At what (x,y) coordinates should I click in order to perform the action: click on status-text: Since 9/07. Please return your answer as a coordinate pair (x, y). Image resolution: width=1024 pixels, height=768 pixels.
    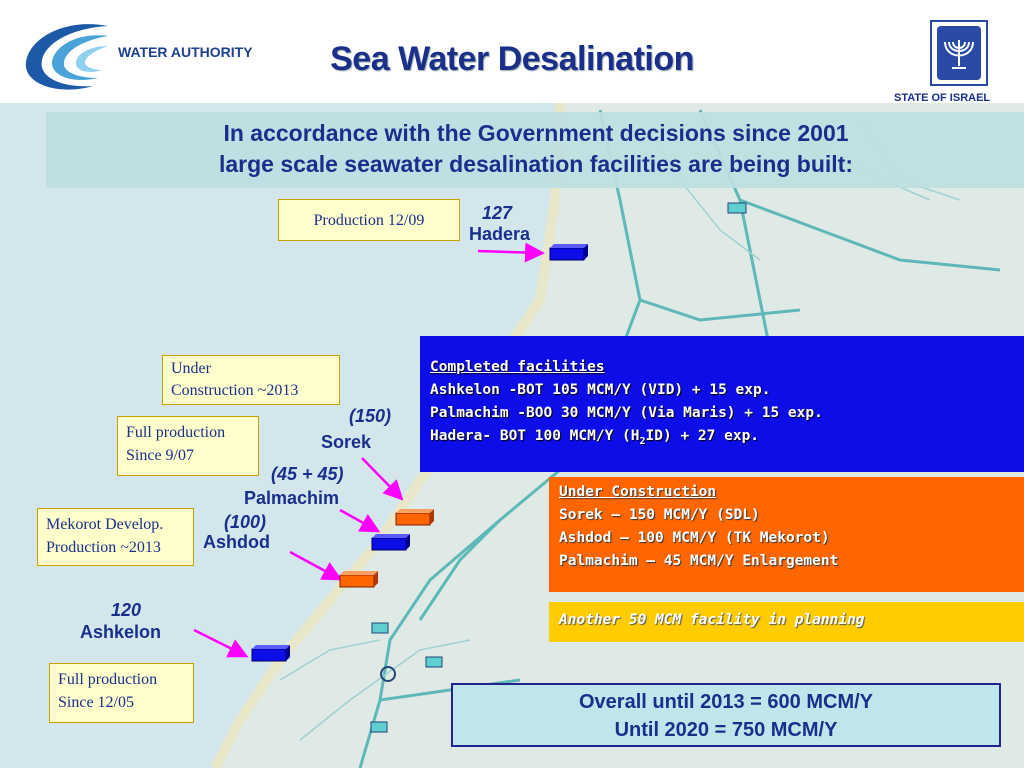
    Looking at the image, I should click on (160, 455).